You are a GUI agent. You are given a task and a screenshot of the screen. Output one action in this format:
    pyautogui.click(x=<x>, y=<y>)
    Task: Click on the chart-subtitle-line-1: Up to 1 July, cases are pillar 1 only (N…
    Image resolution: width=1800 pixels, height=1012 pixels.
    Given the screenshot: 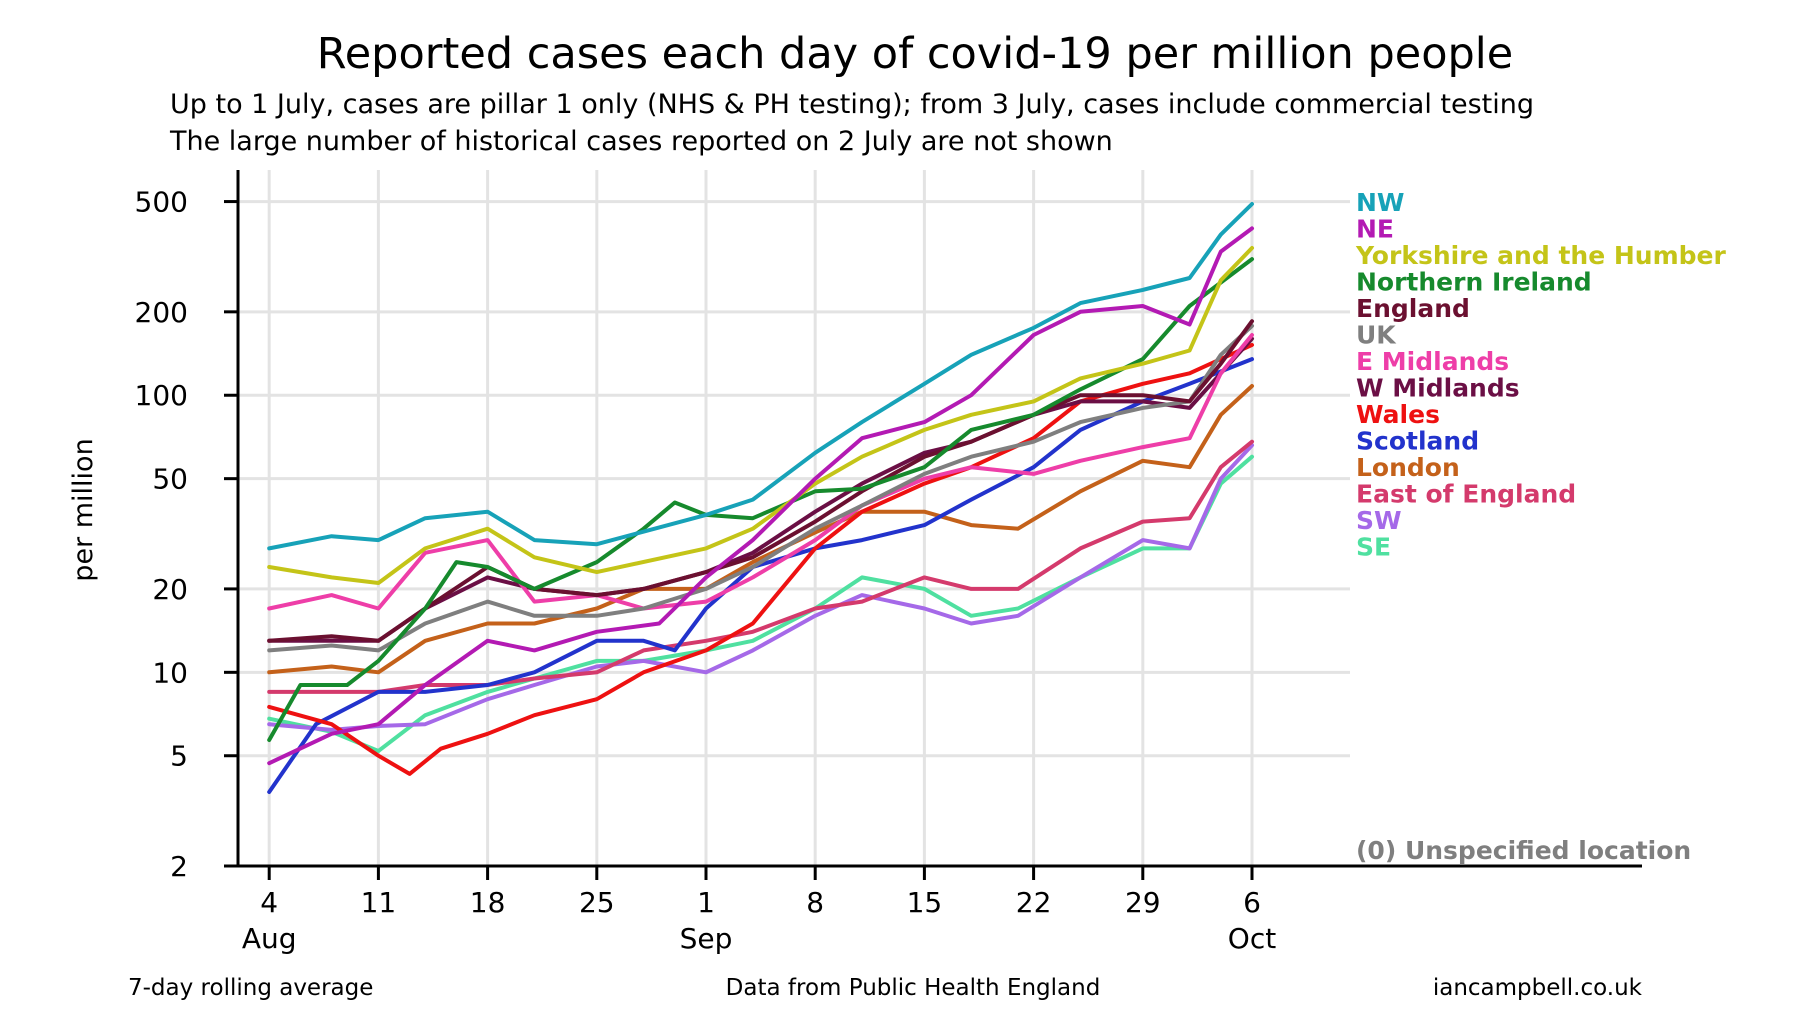 What is the action you would take?
    pyautogui.click(x=852, y=104)
    